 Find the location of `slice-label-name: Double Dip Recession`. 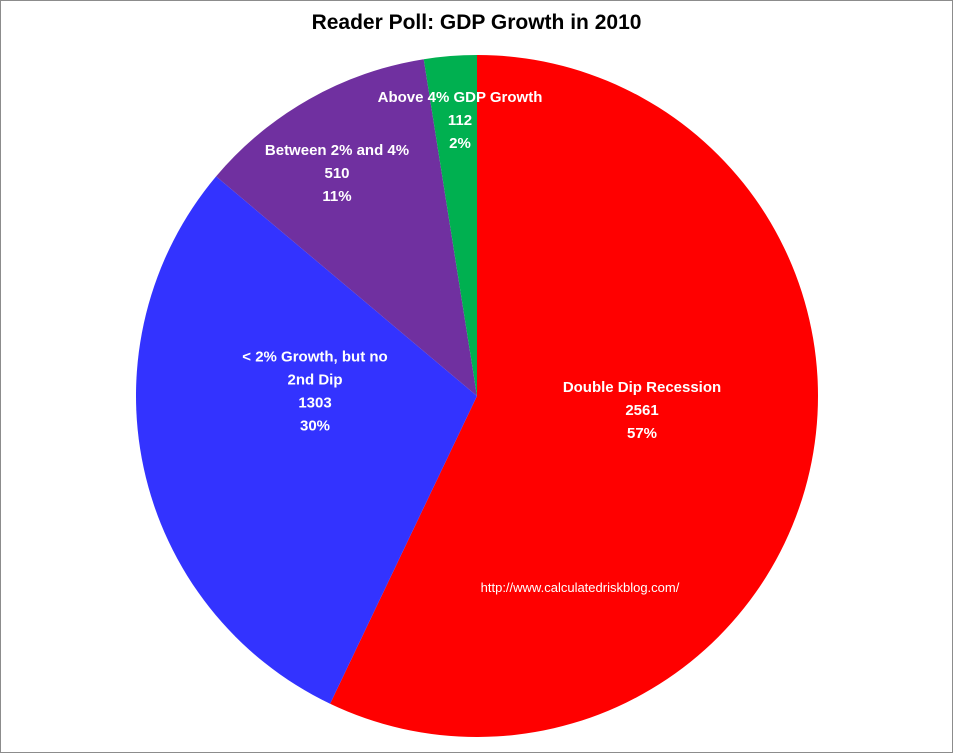

slice-label-name: Double Dip Recession is located at coordinates (642, 387).